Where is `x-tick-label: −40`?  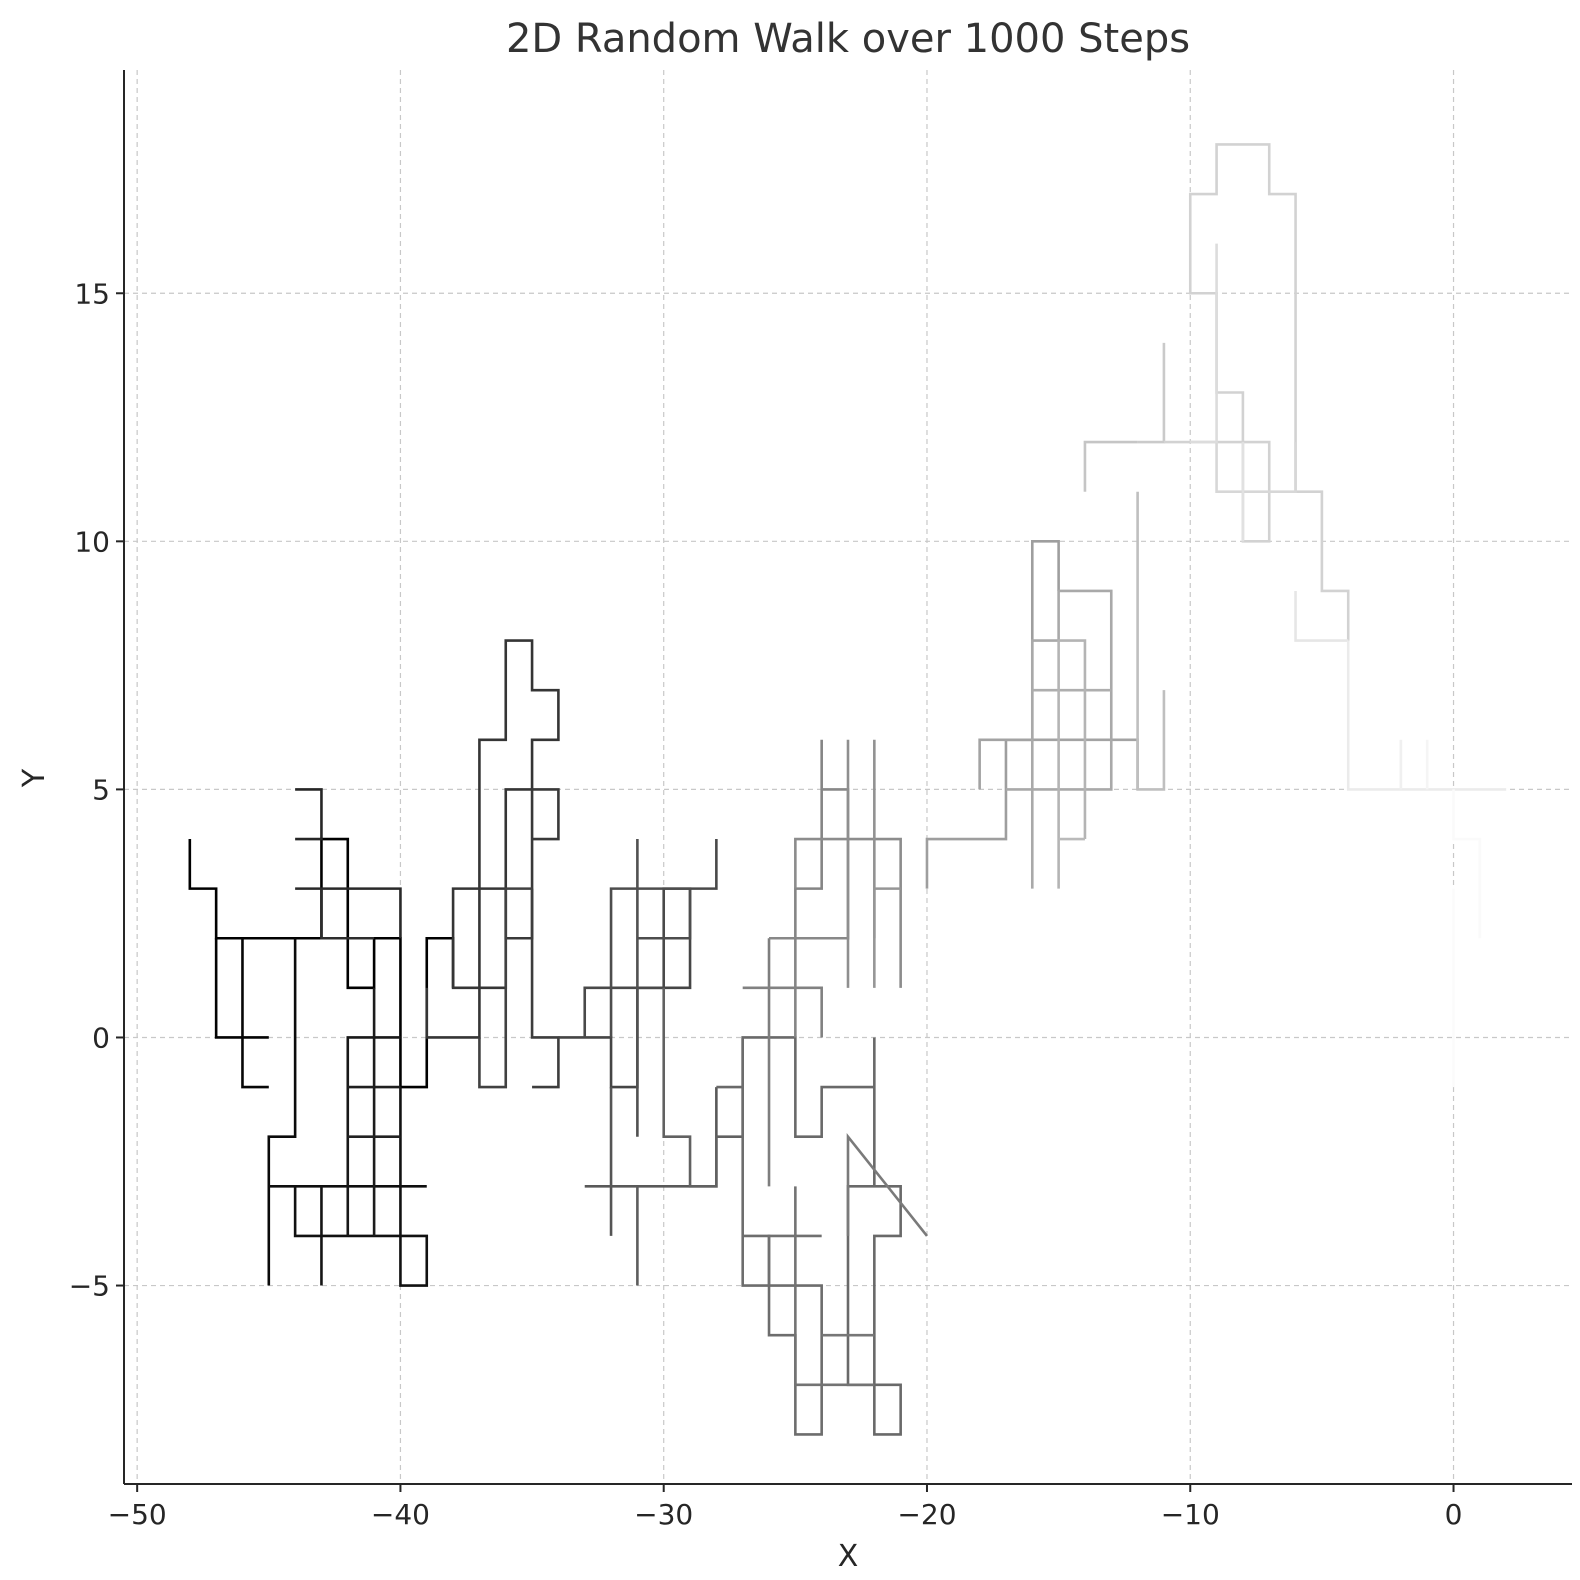
x-tick-label: −40 is located at coordinates (400, 1514).